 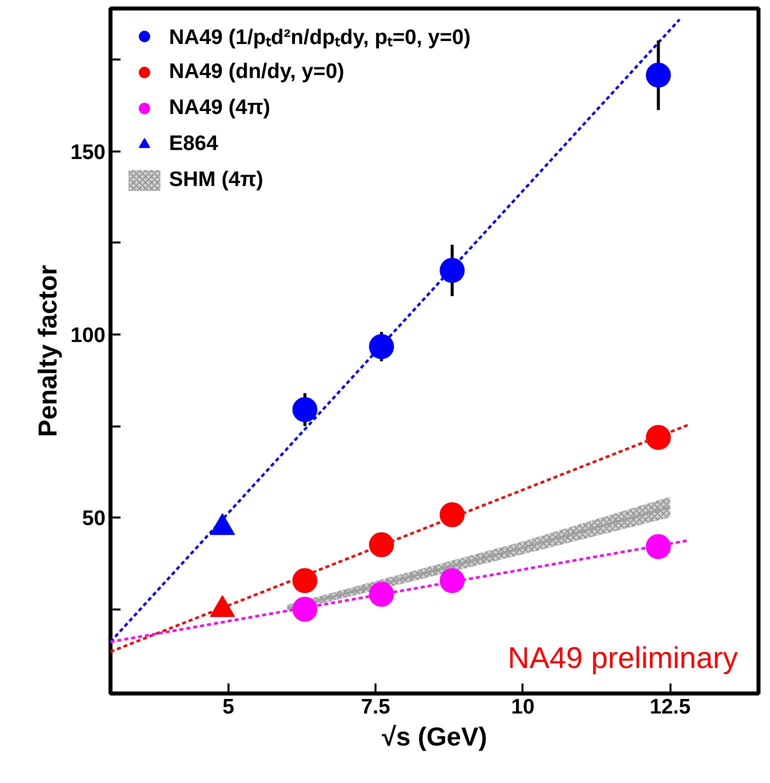 I want to click on x-tick-label: 10, so click(x=523, y=707).